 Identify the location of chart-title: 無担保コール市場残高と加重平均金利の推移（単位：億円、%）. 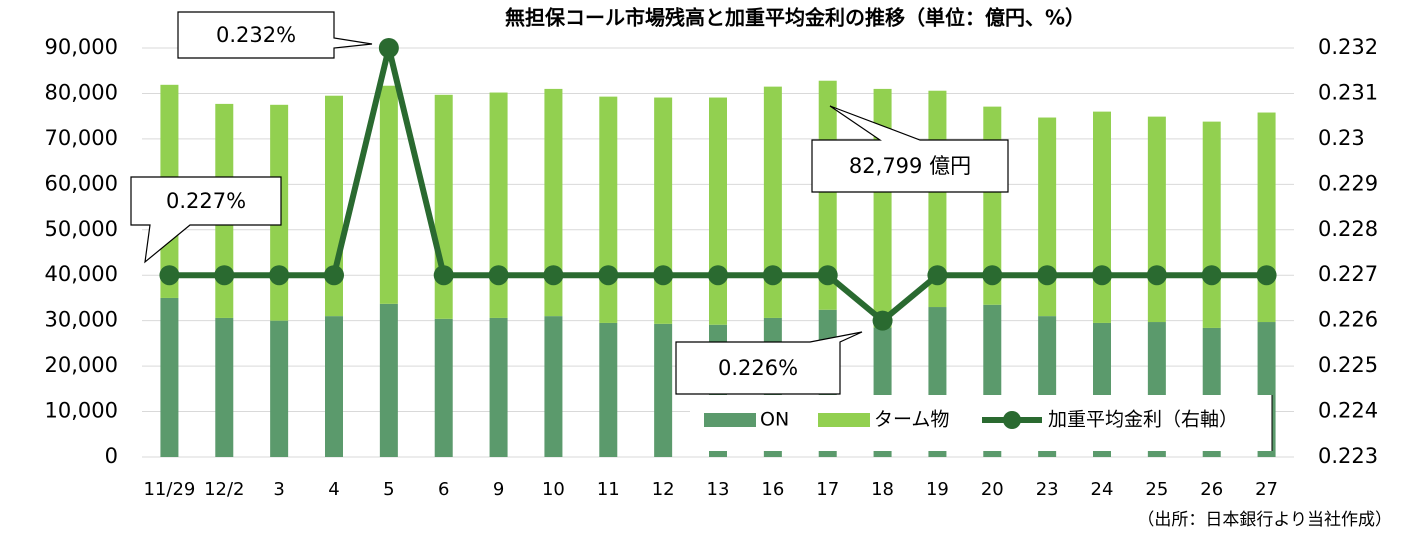
(795, 18).